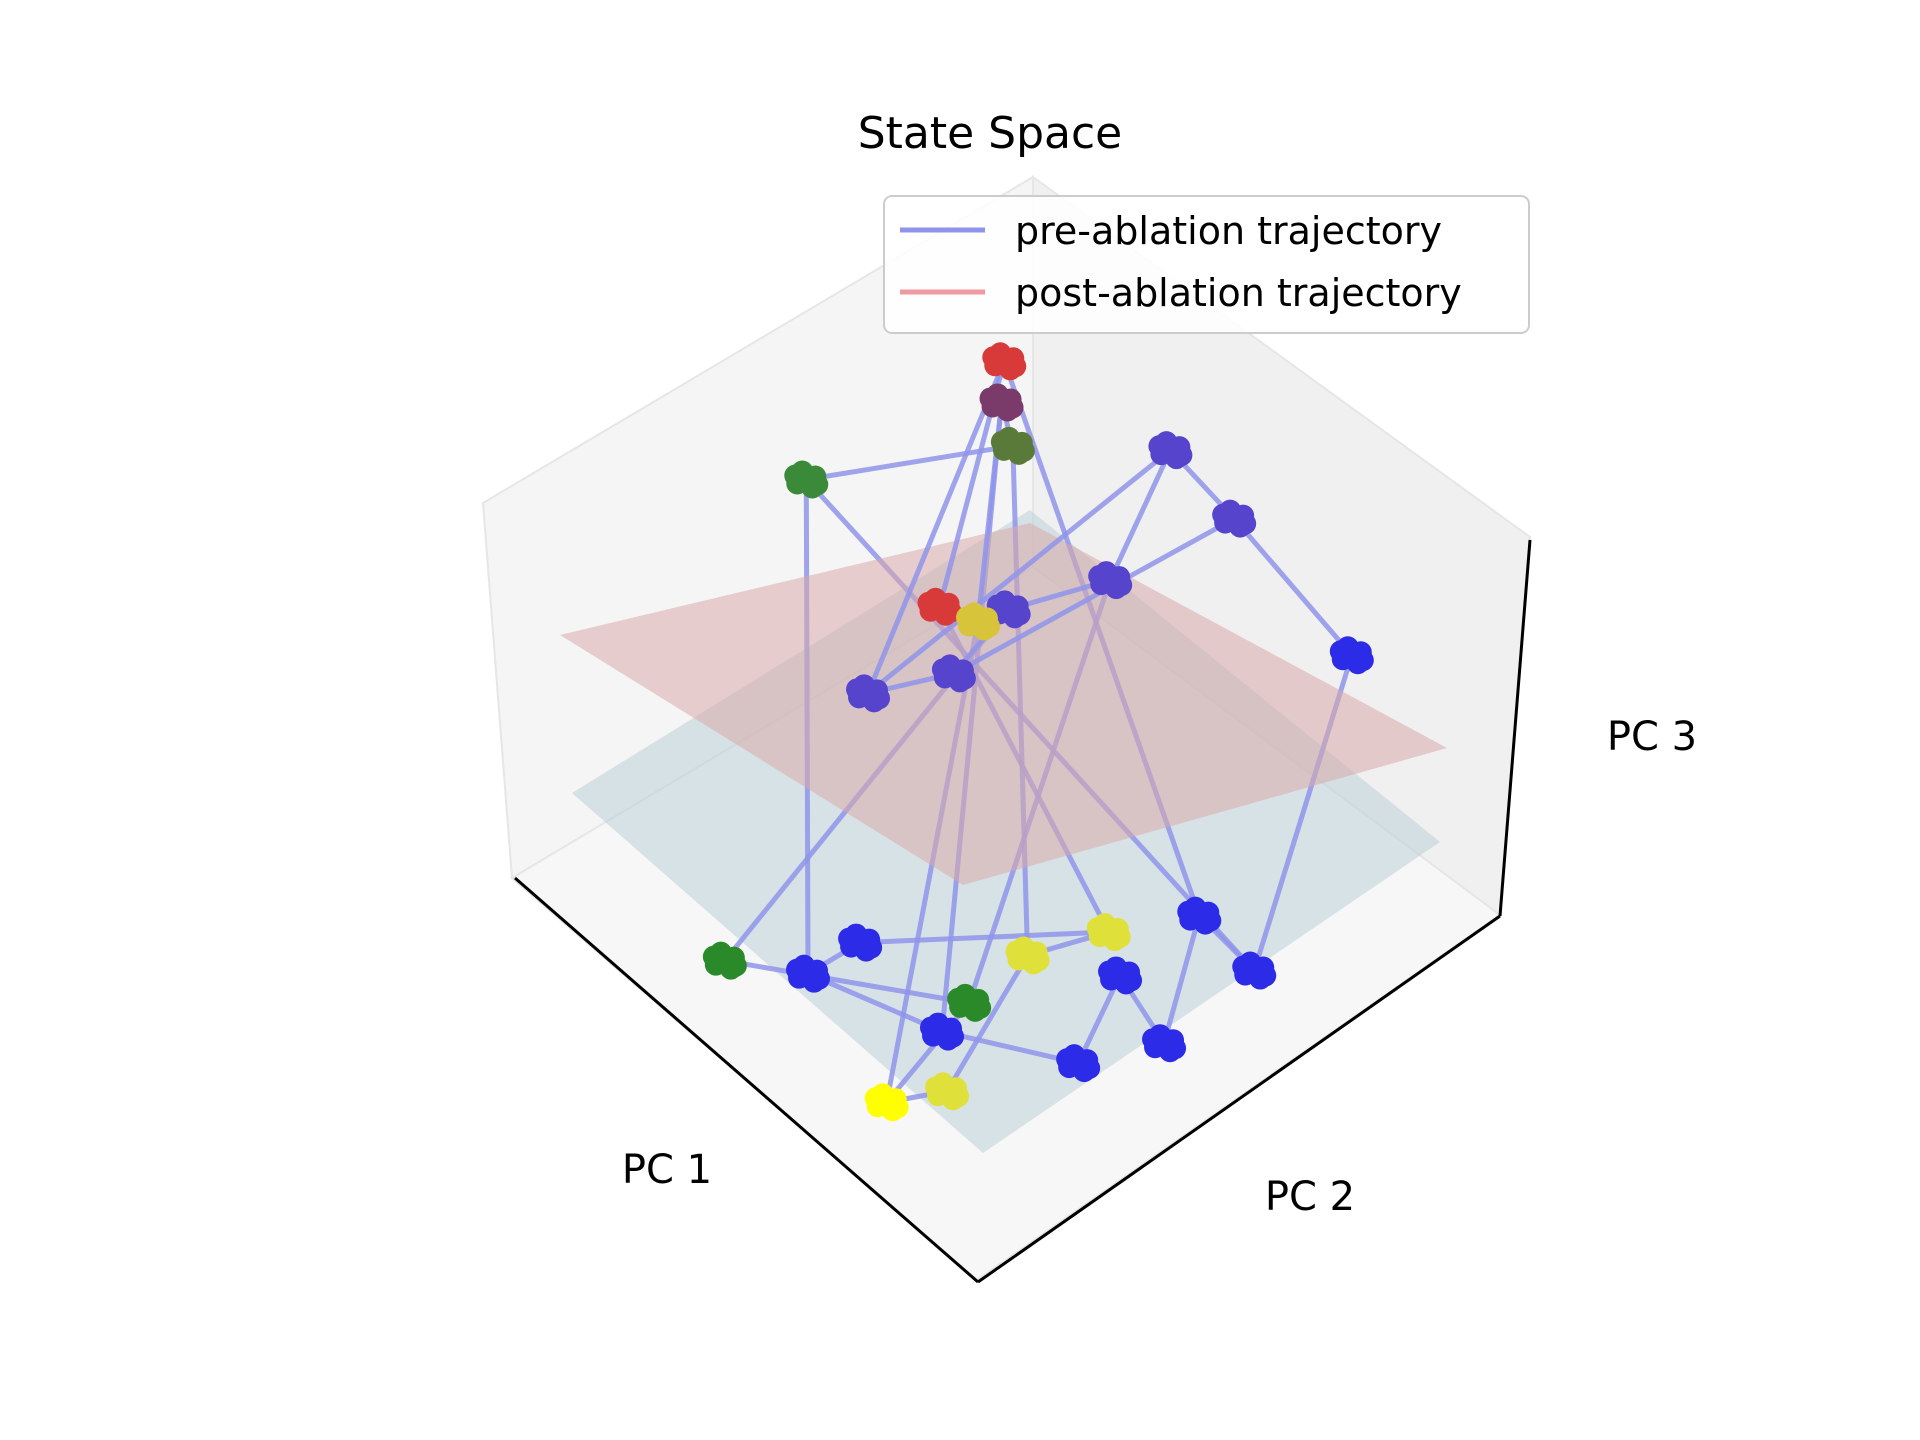 This screenshot has width=1920, height=1440. What do you see at coordinates (1310, 1197) in the screenshot?
I see `pc2-axis-label: PC 2` at bounding box center [1310, 1197].